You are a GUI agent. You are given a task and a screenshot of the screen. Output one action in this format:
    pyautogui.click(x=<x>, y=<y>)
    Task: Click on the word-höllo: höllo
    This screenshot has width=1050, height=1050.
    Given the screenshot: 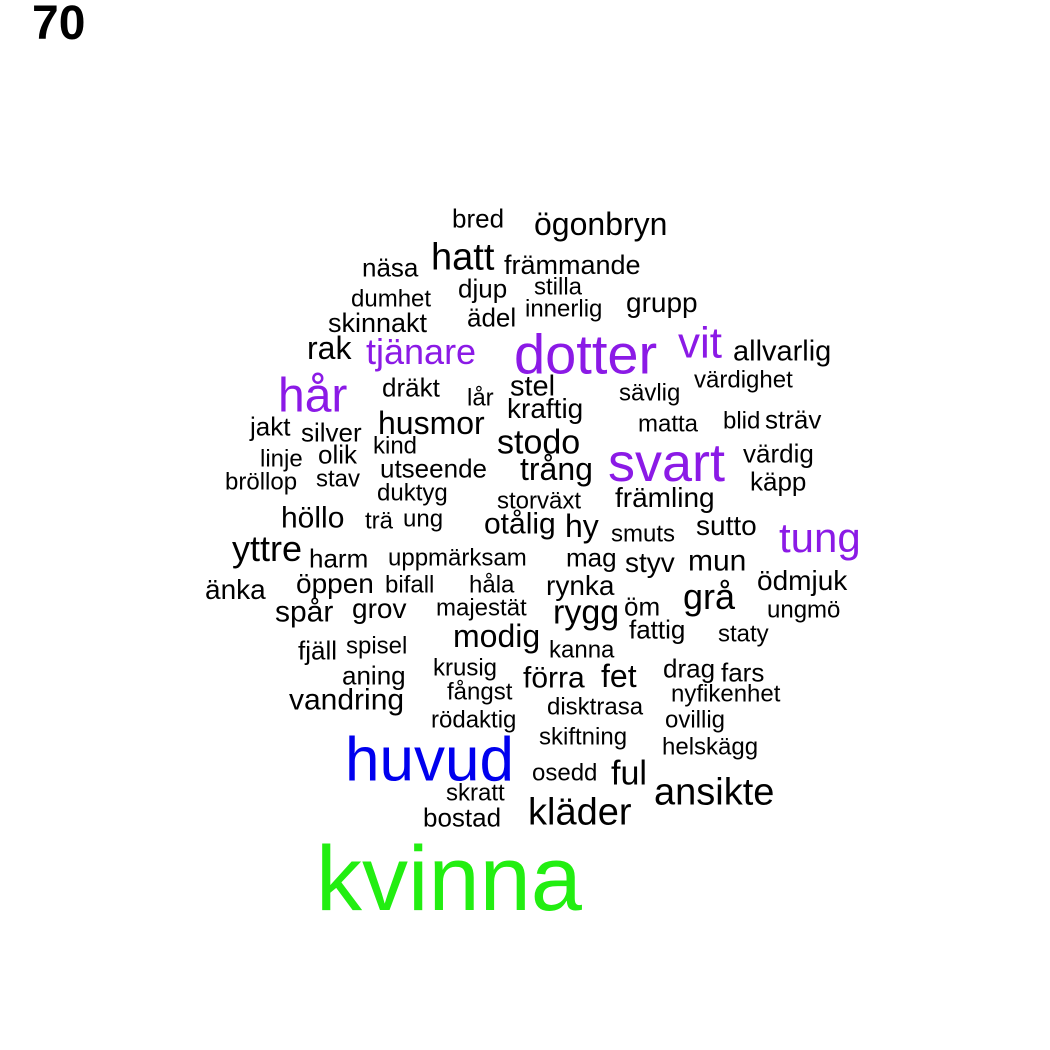 What is the action you would take?
    pyautogui.click(x=313, y=518)
    